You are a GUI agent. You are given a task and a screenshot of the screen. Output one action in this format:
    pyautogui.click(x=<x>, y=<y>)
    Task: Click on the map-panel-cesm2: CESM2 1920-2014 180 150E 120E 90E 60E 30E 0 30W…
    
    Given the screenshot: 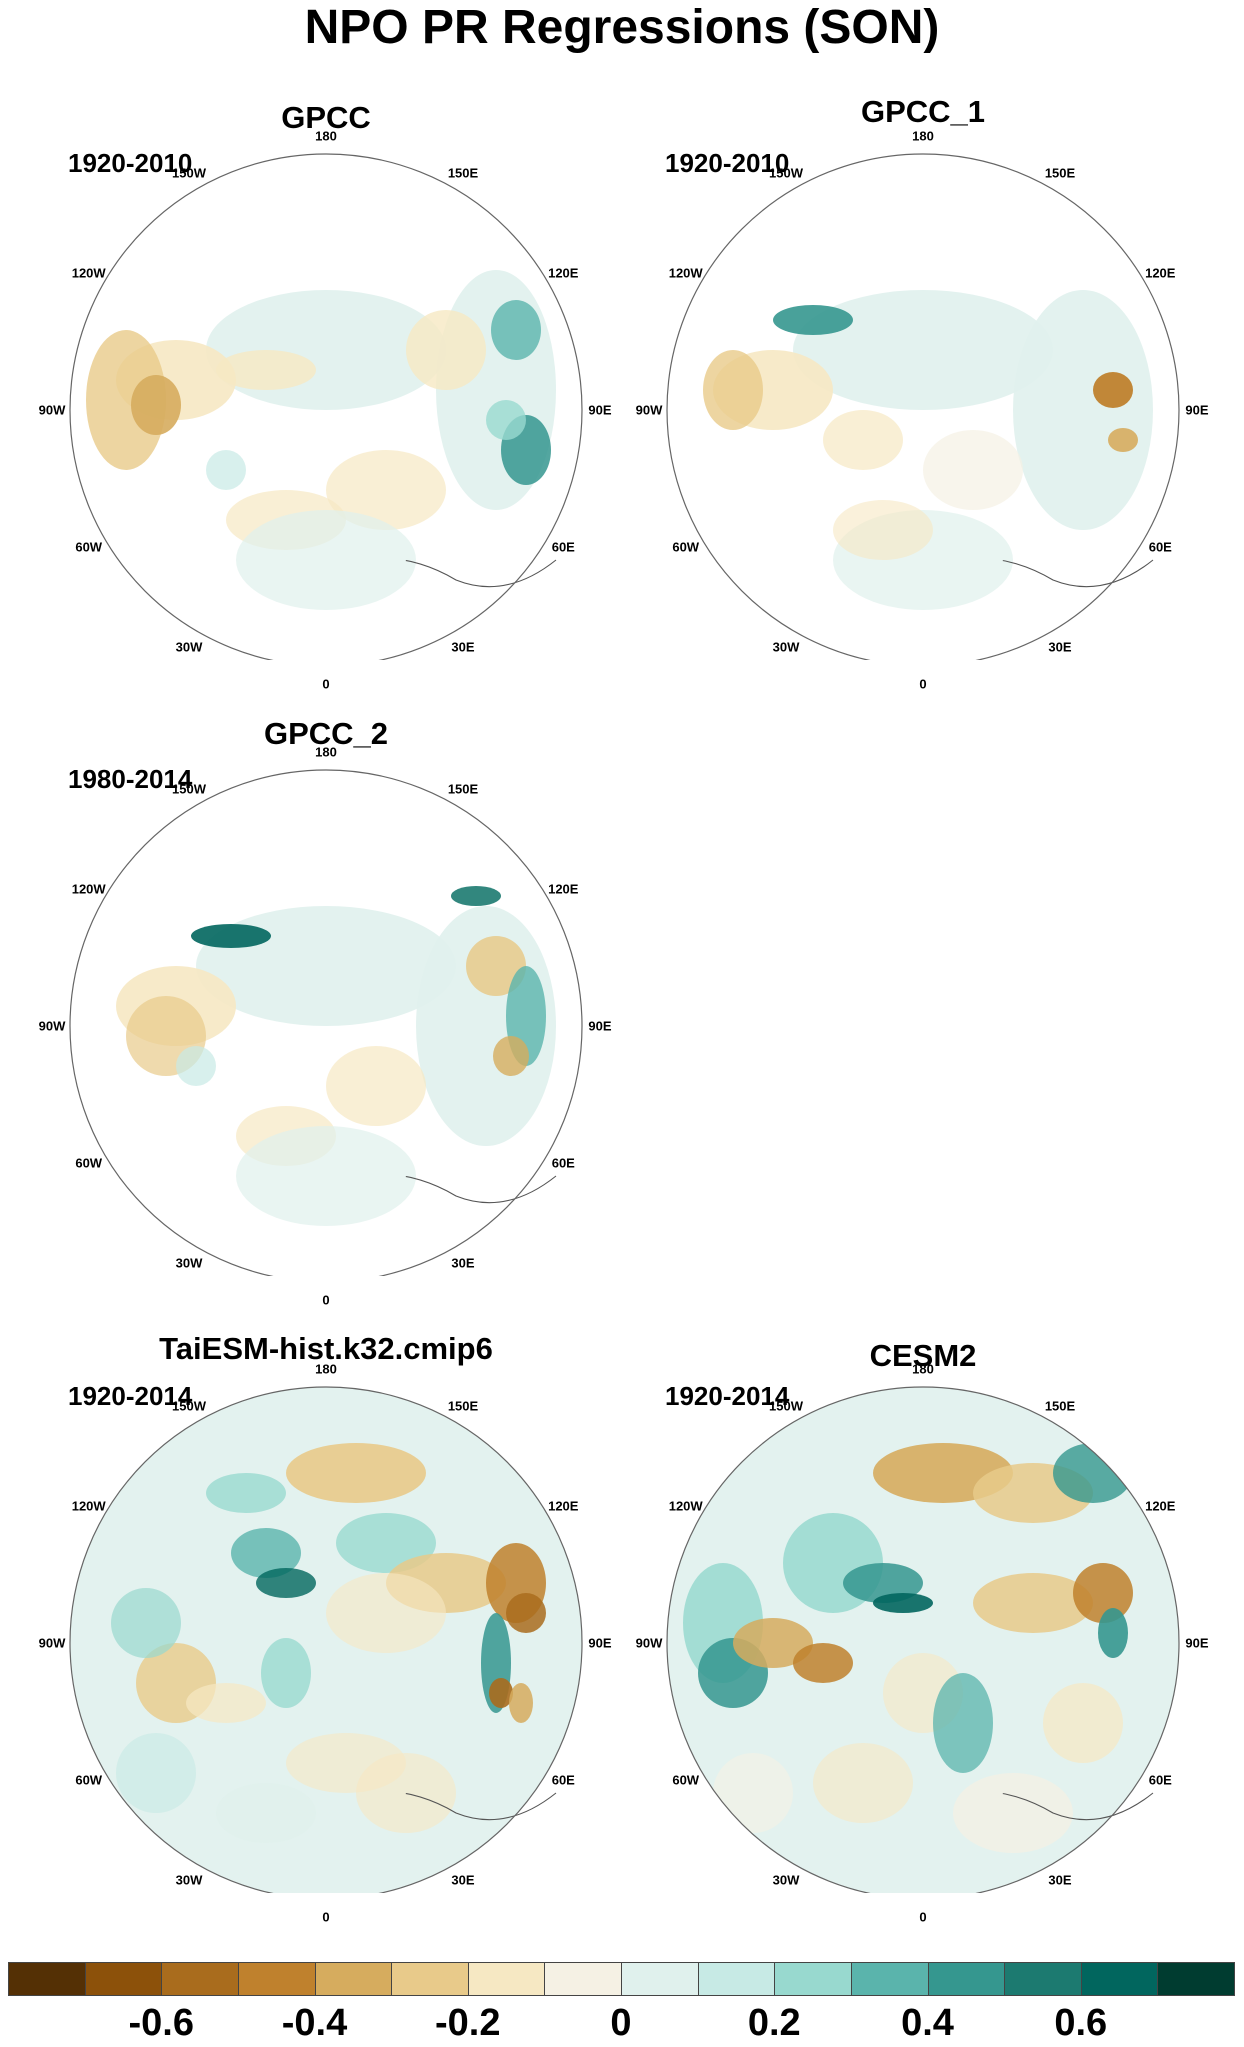 What is the action you would take?
    pyautogui.click(x=922, y=1629)
    